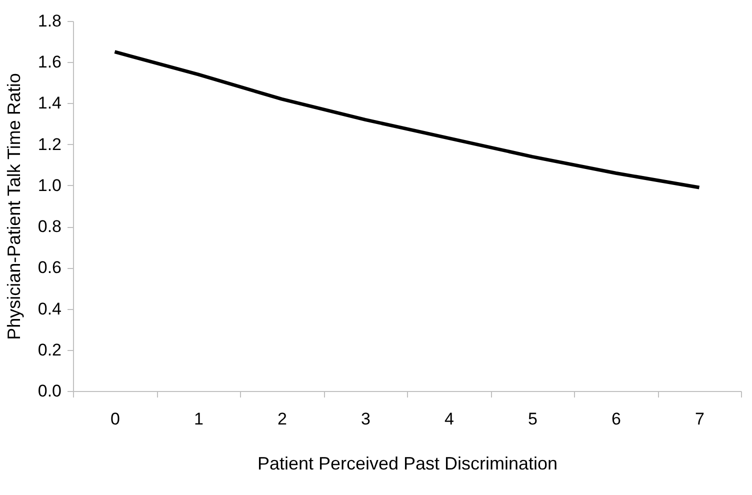 The width and height of the screenshot is (752, 495). I want to click on x-tick-label: 0, so click(115, 419).